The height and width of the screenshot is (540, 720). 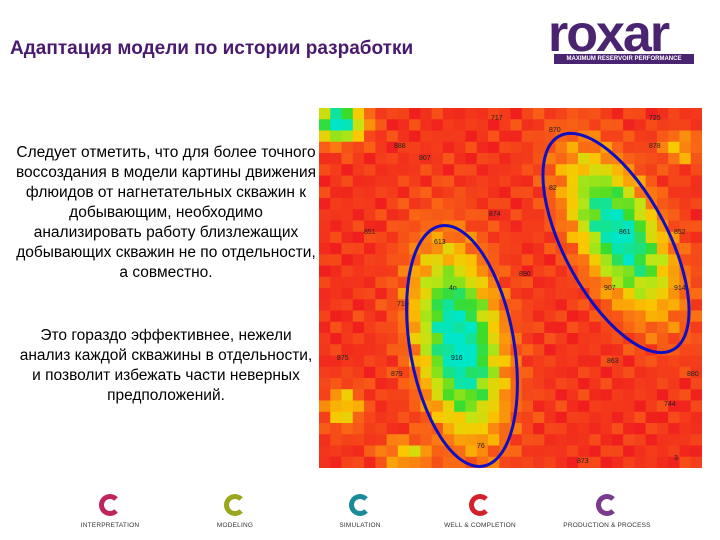 I want to click on well-label: 3, so click(x=676, y=458).